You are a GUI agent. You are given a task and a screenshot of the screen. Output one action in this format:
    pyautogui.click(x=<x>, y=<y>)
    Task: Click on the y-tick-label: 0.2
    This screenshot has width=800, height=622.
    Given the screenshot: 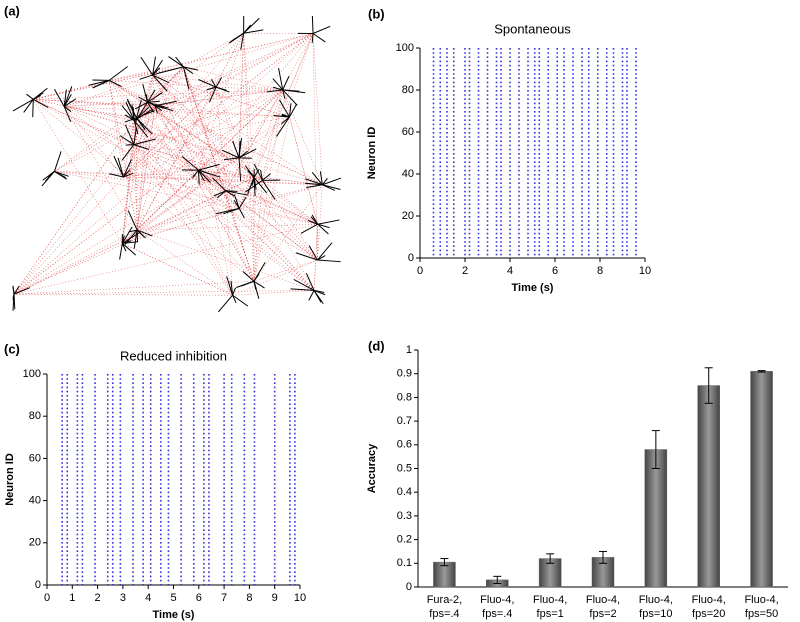 What is the action you would take?
    pyautogui.click(x=404, y=540)
    